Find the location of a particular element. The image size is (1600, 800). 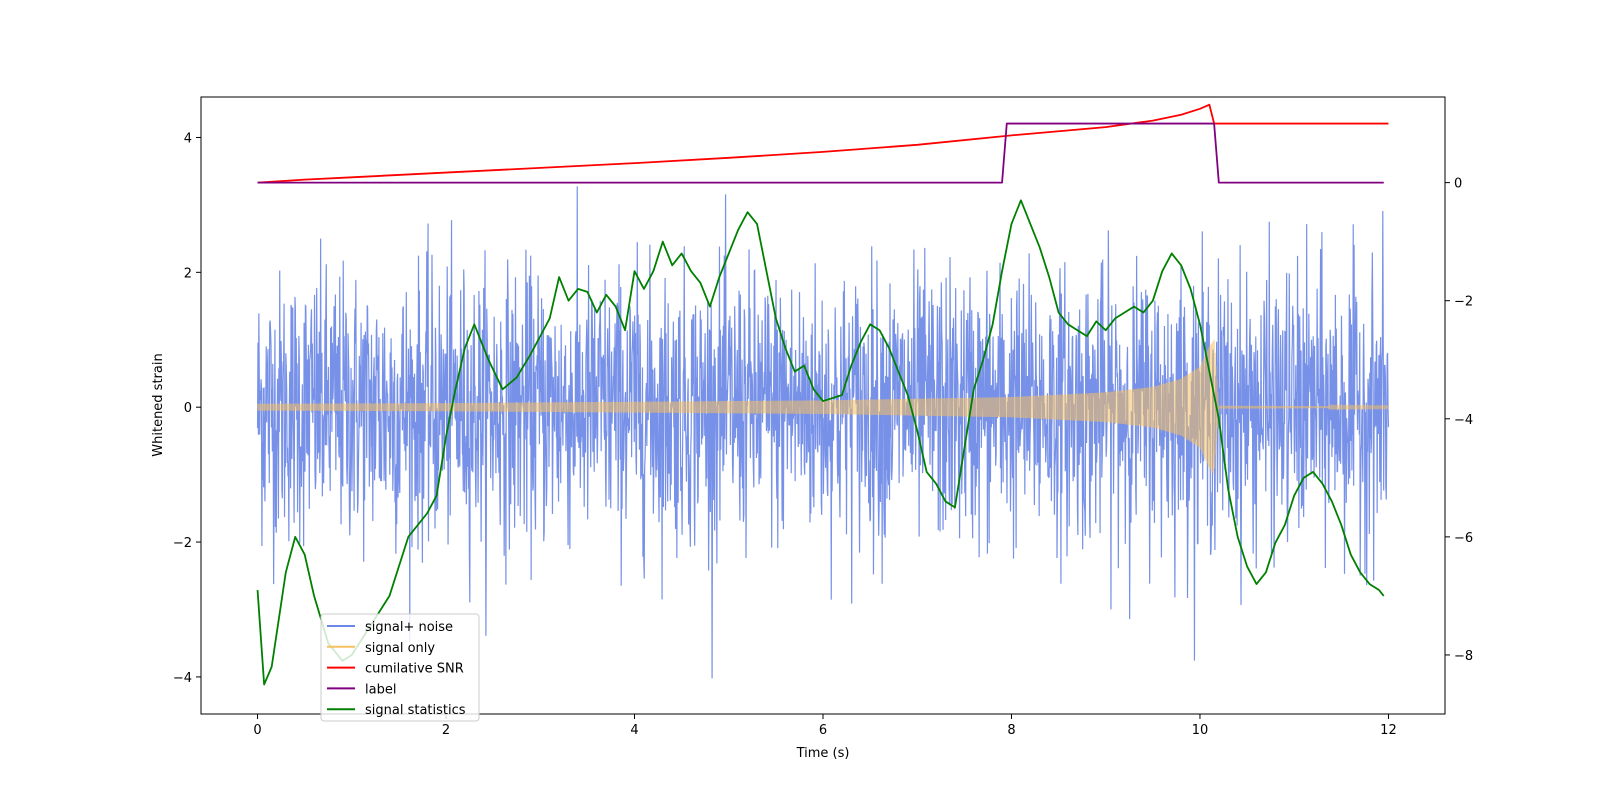

legend-item-label: signal+ noise is located at coordinates (409, 627).